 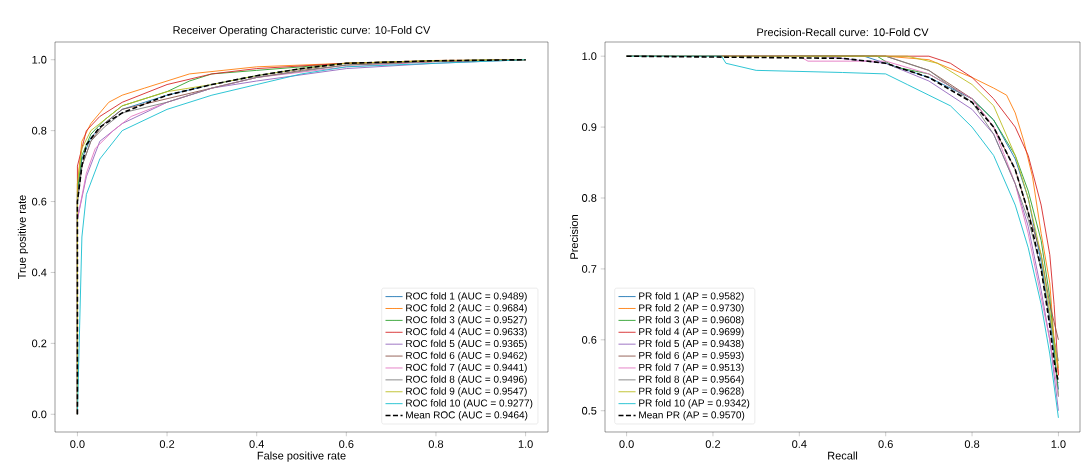 I want to click on legend-label: PR fold 10 (AP = 0.9342), so click(x=694, y=404).